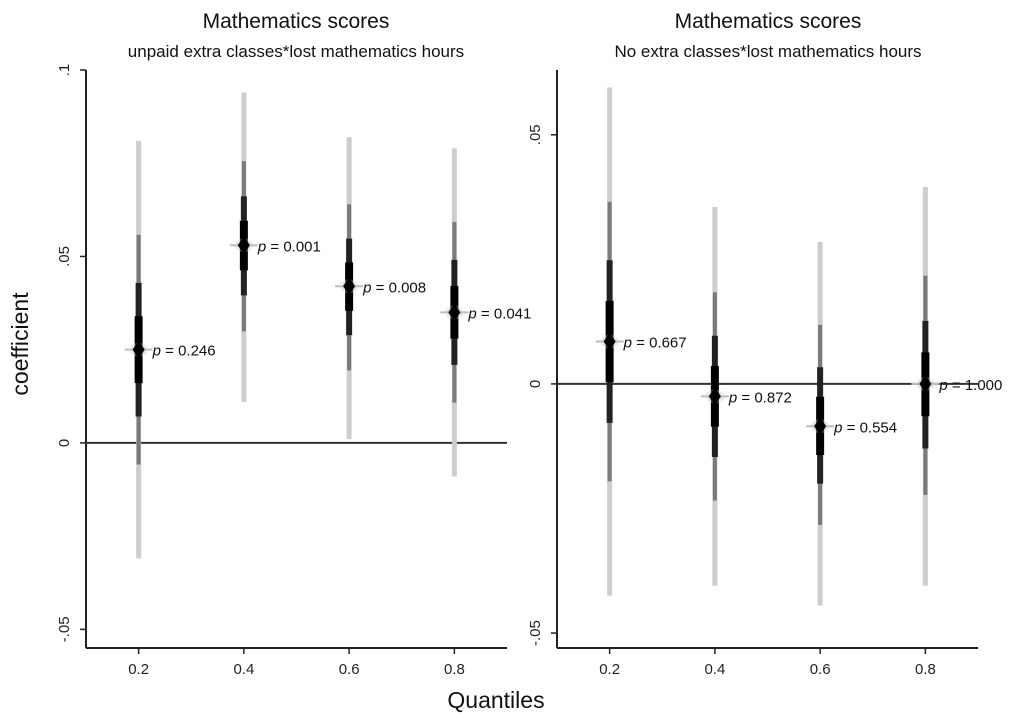 The height and width of the screenshot is (714, 1019). I want to click on p-value-label: p = 0.554, so click(865, 427).